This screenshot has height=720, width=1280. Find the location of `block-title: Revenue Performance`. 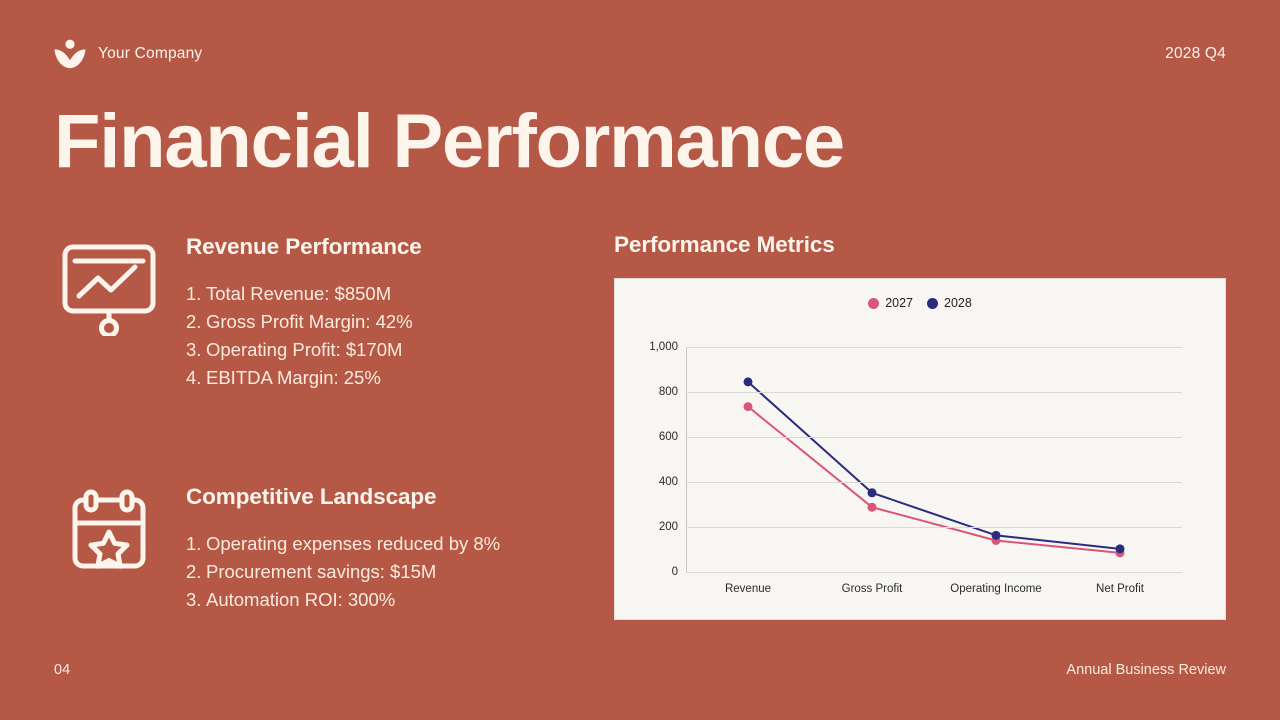

block-title: Revenue Performance is located at coordinates (304, 246).